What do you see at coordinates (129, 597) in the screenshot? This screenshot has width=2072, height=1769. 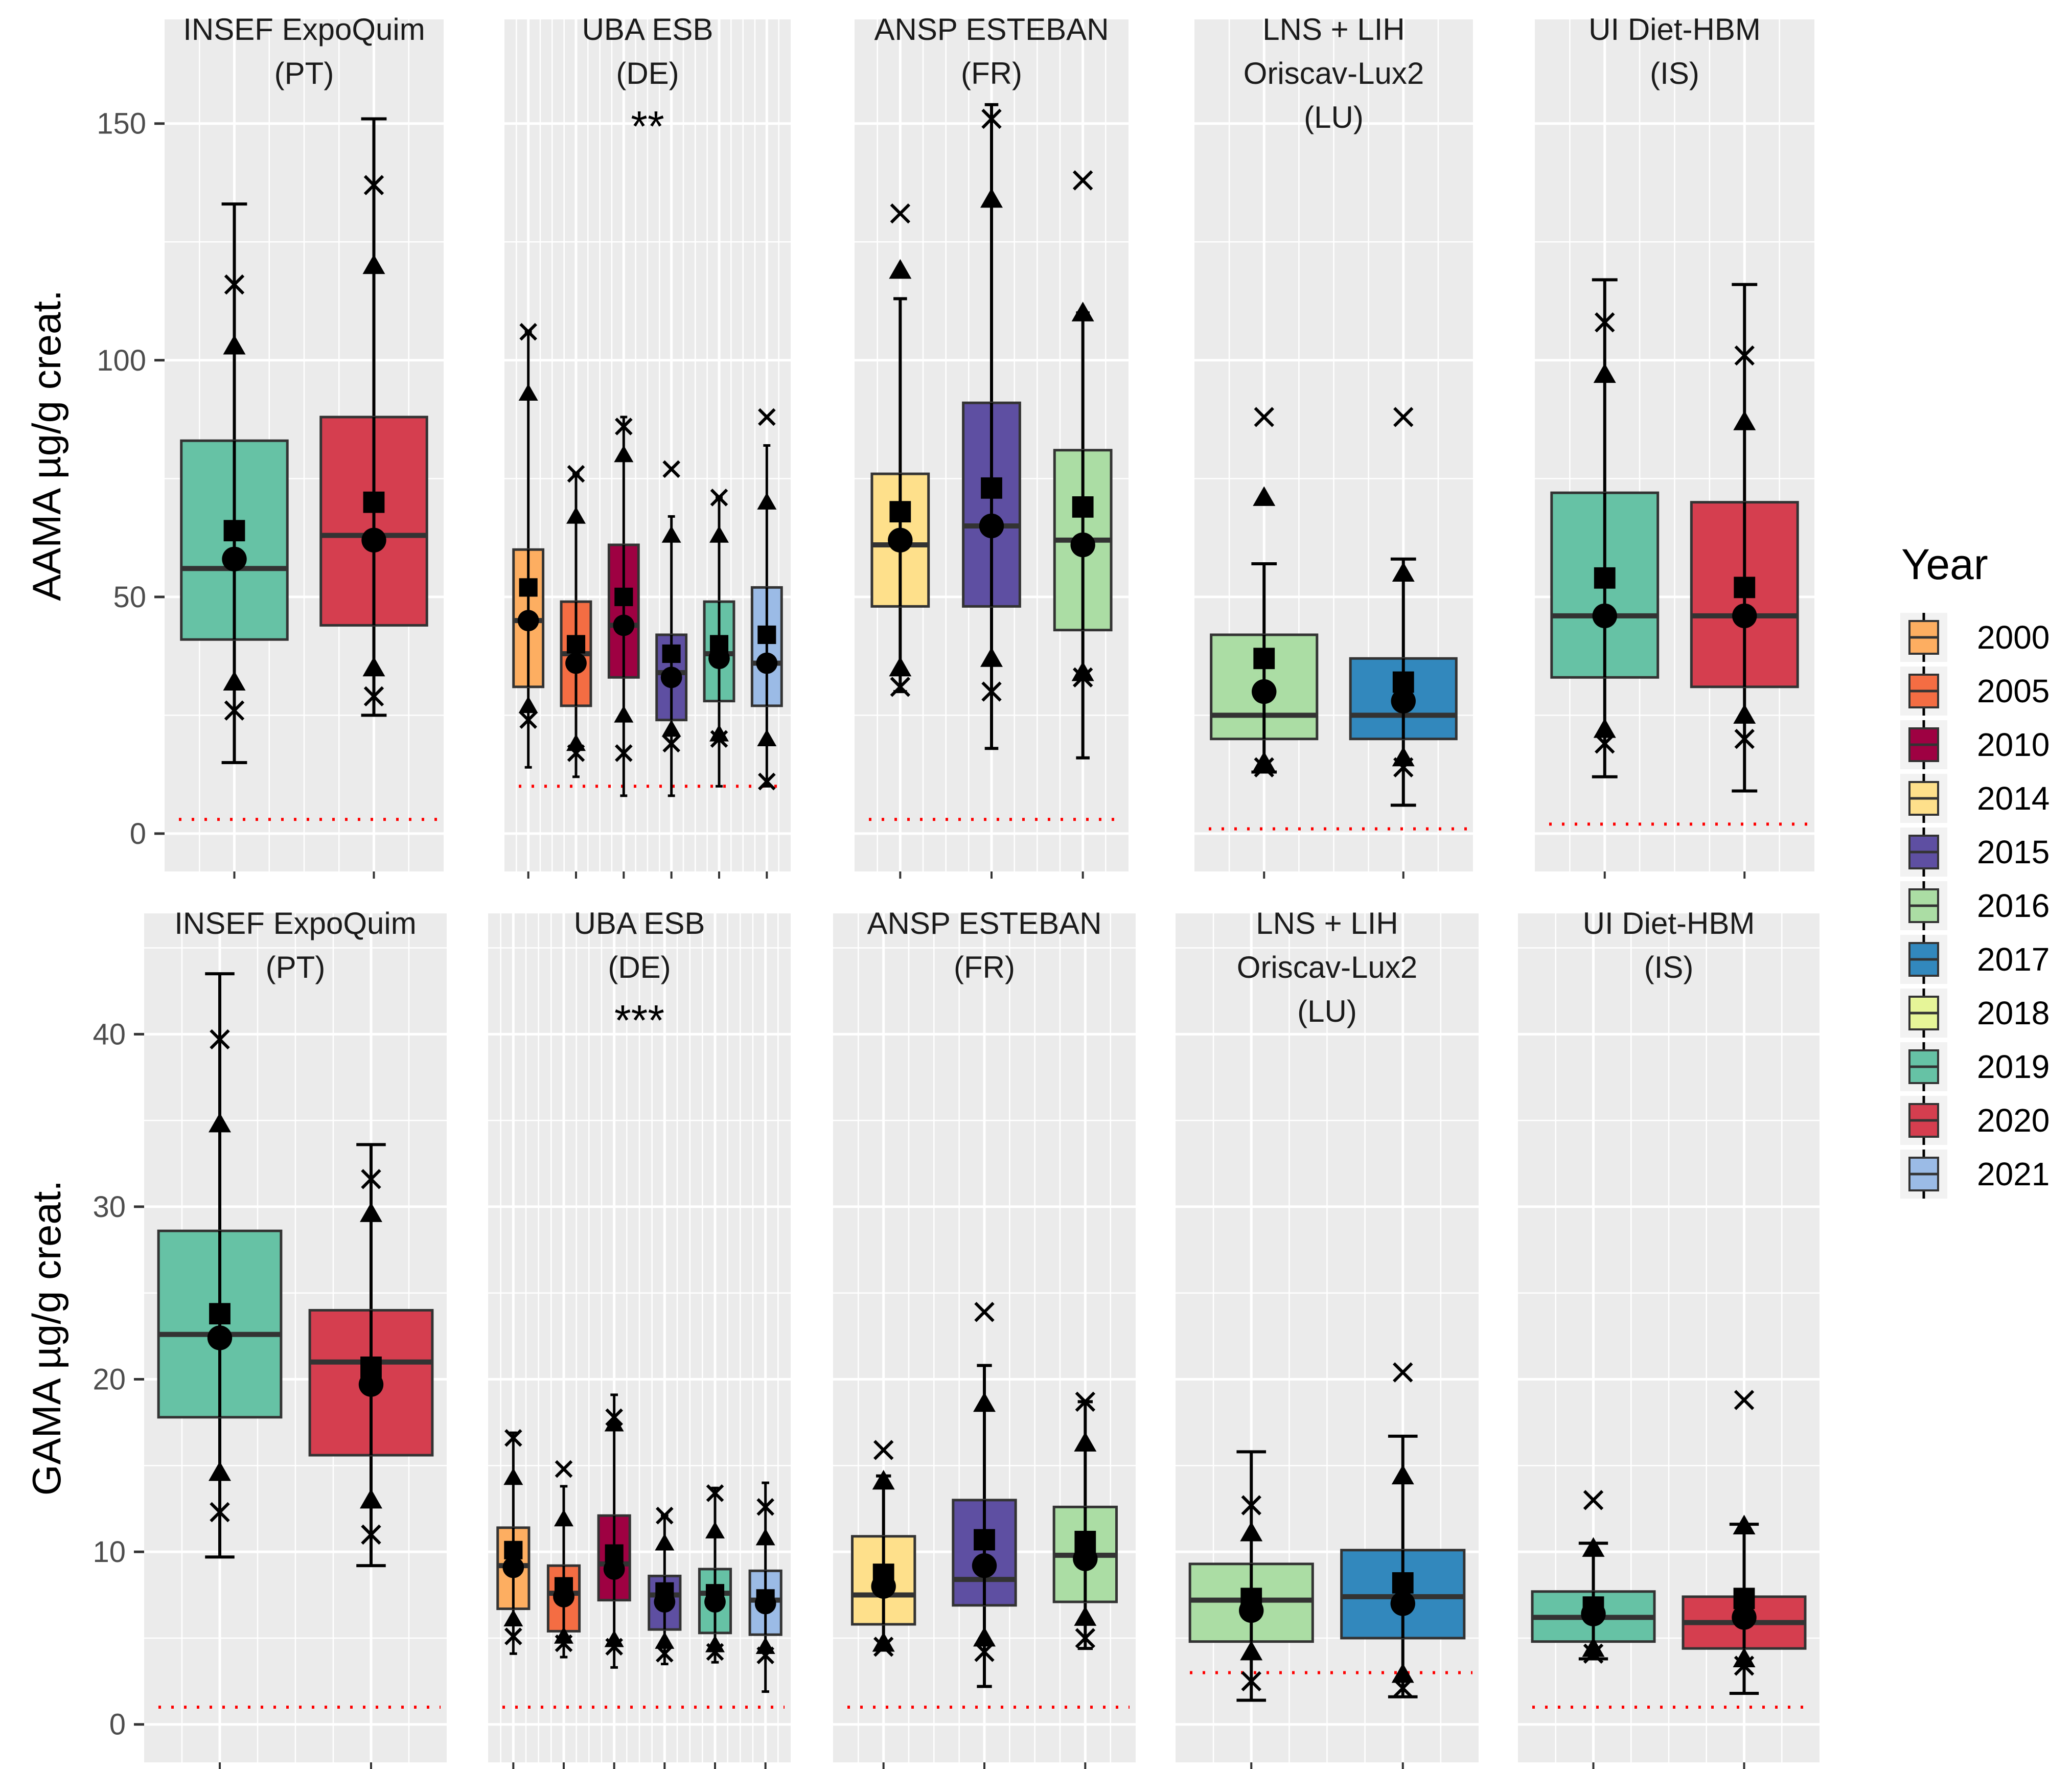 I see `y-tick-label: 50` at bounding box center [129, 597].